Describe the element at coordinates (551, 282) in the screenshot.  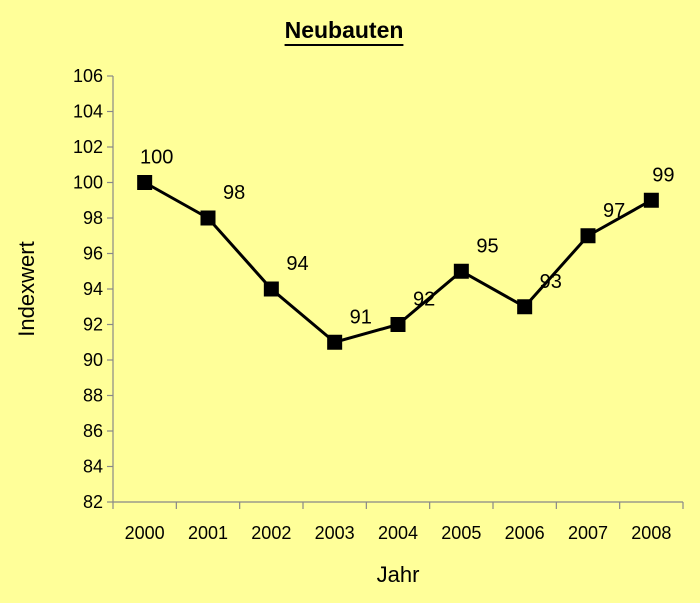
I see `data-label: 93` at that location.